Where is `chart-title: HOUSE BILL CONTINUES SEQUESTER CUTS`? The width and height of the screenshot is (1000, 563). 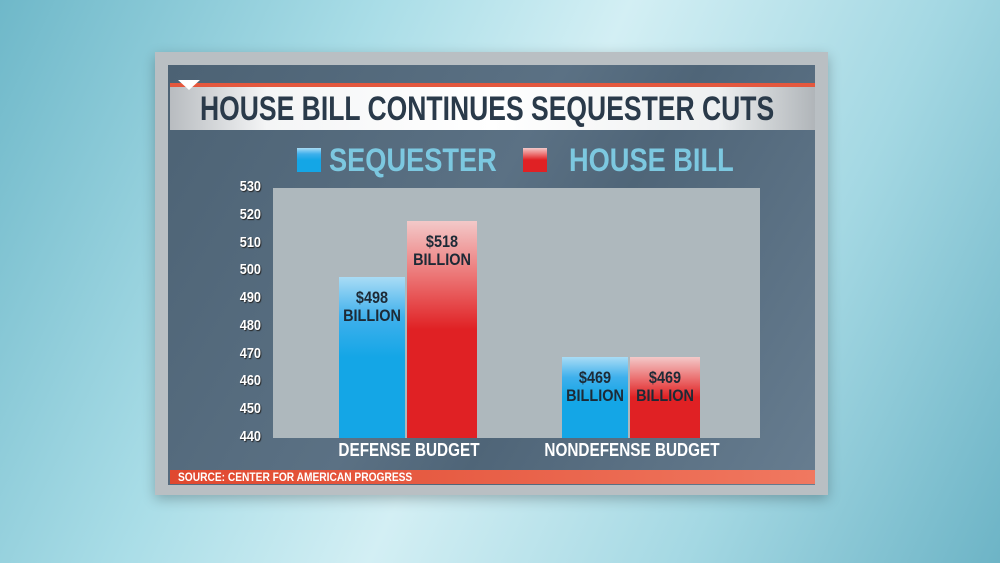 chart-title: HOUSE BILL CONTINUES SEQUESTER CUTS is located at coordinates (487, 109).